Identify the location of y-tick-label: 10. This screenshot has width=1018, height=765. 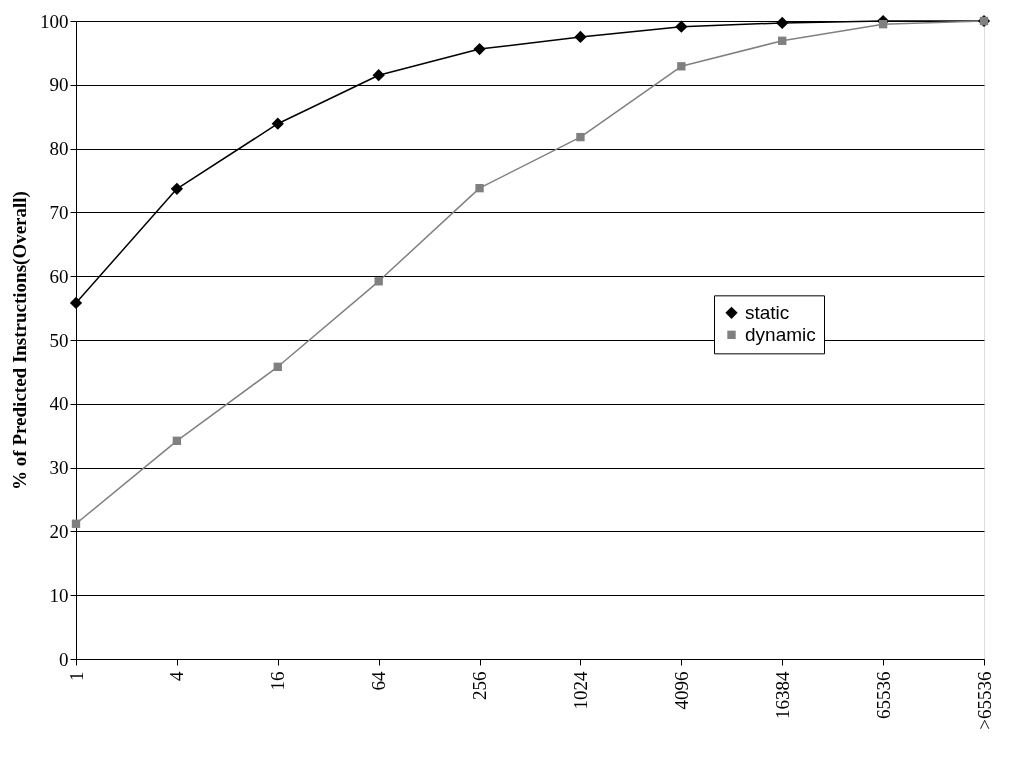
(59, 595).